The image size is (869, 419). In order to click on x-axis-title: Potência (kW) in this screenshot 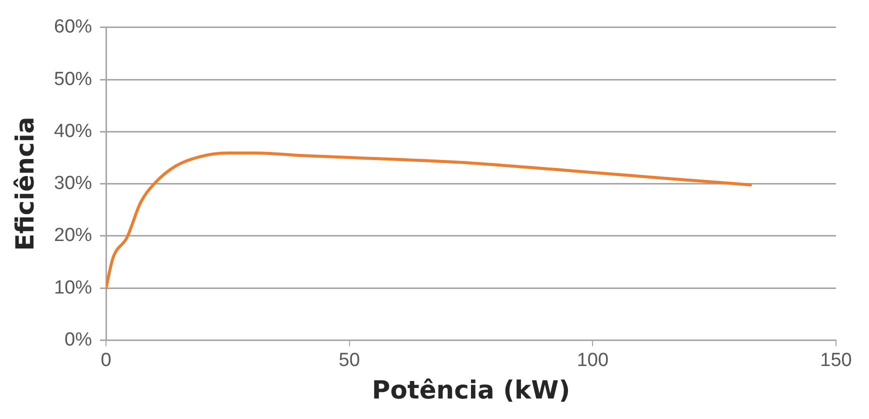, I will do `click(471, 390)`.